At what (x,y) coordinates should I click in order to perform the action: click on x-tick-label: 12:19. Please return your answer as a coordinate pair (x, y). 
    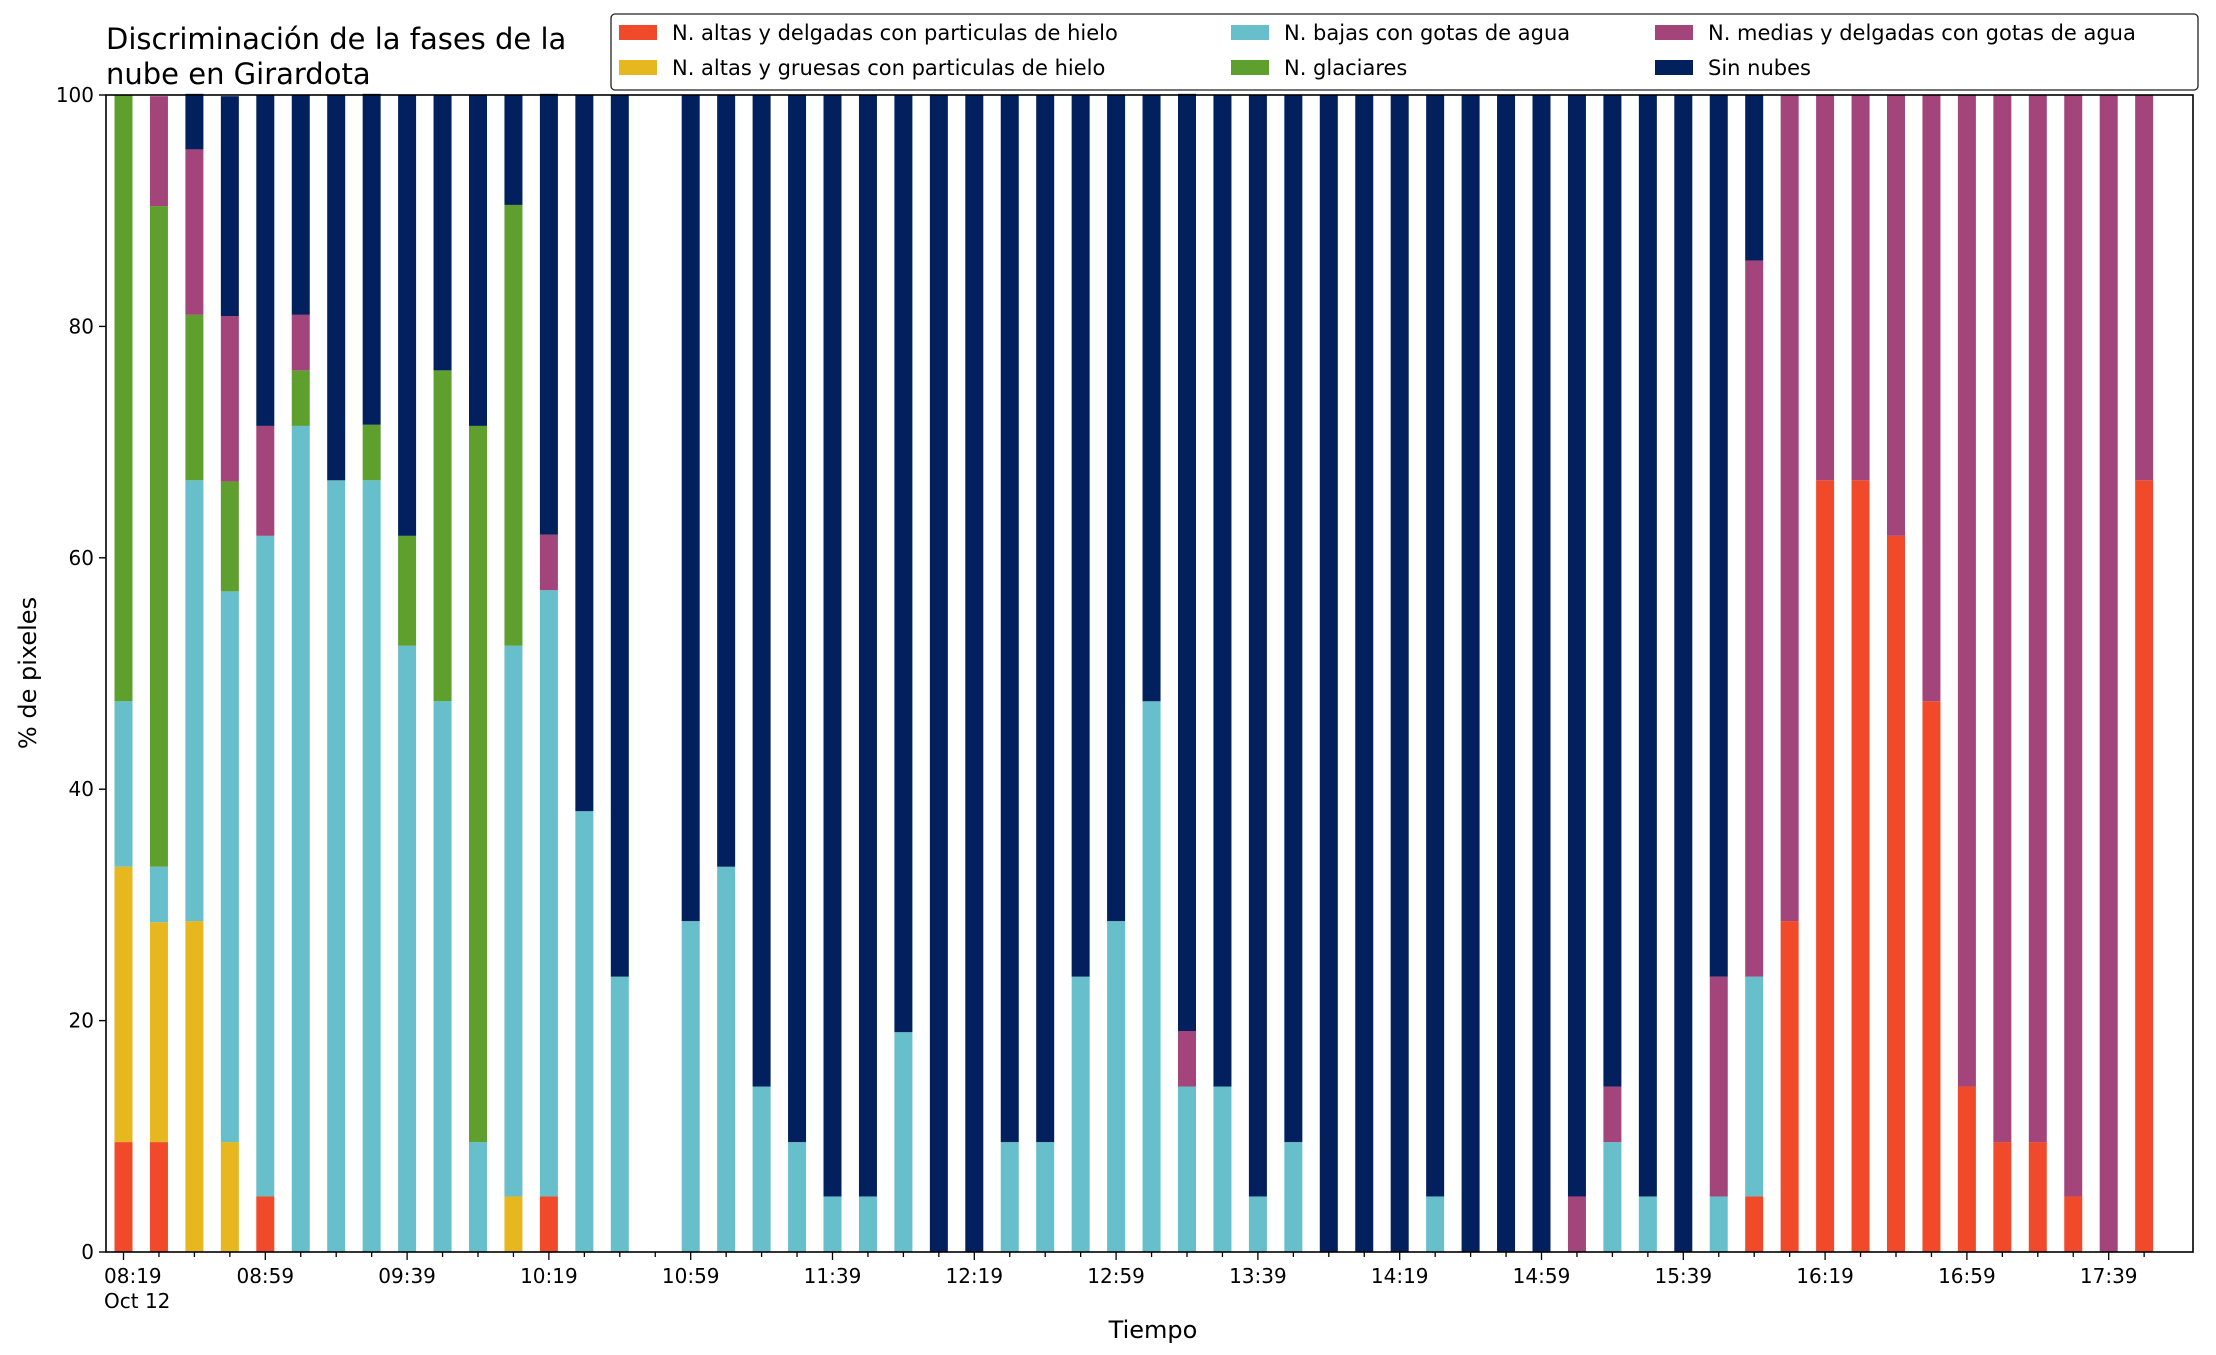
    Looking at the image, I should click on (974, 1276).